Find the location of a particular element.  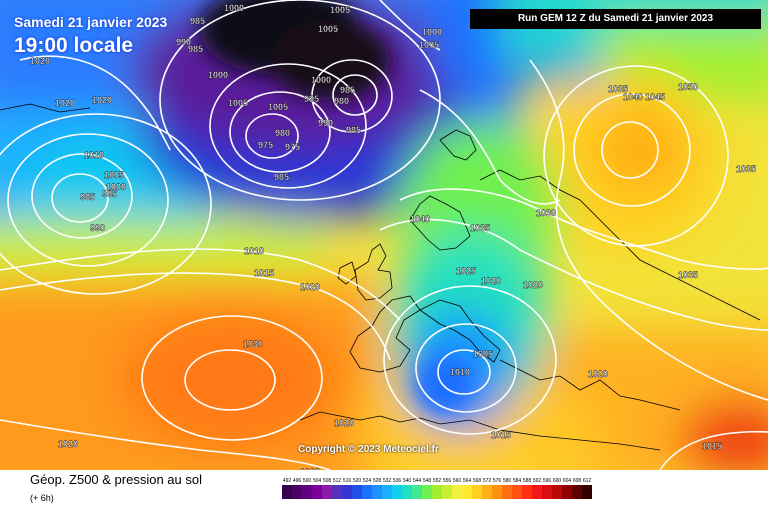

forecast-date: Samedi 21 janvier 2023 is located at coordinates (91, 22).